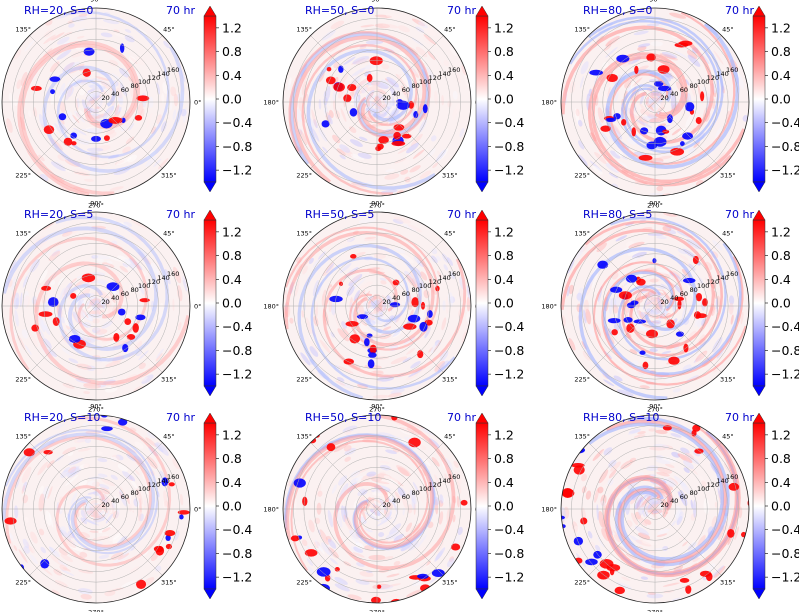  I want to click on panel-title: RH=80, S=5, so click(617, 214).